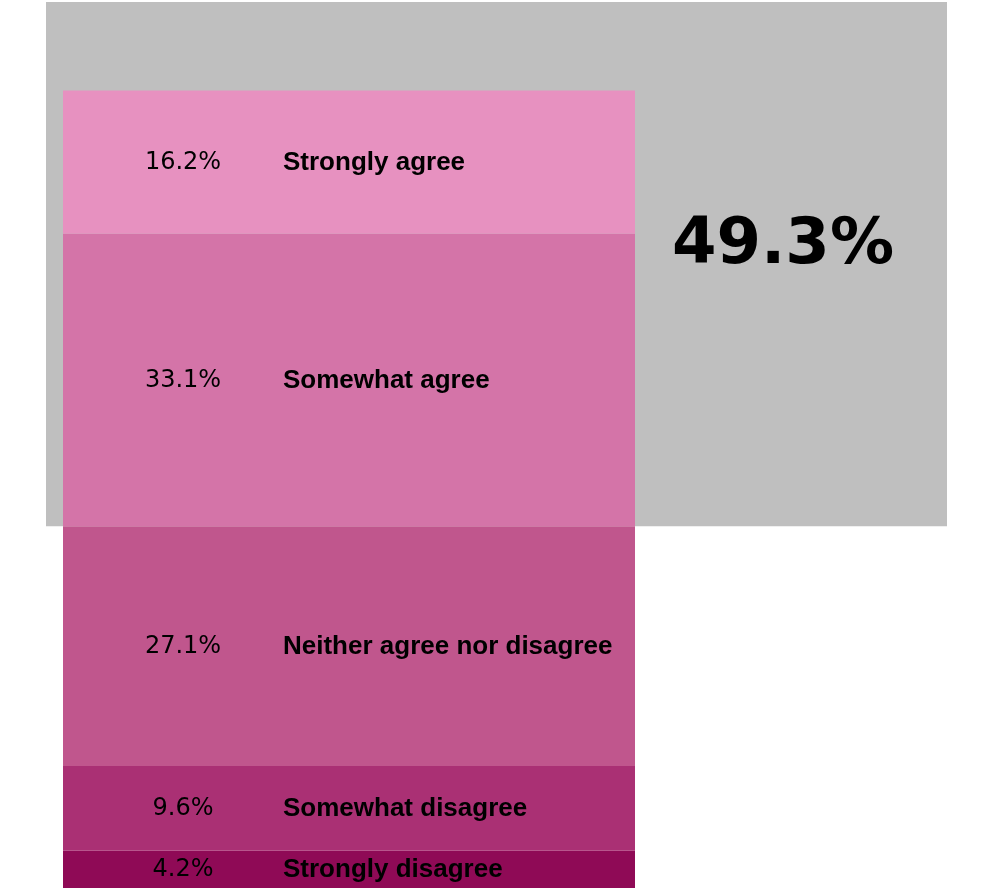  I want to click on data-label: 33.1%, so click(183, 379).